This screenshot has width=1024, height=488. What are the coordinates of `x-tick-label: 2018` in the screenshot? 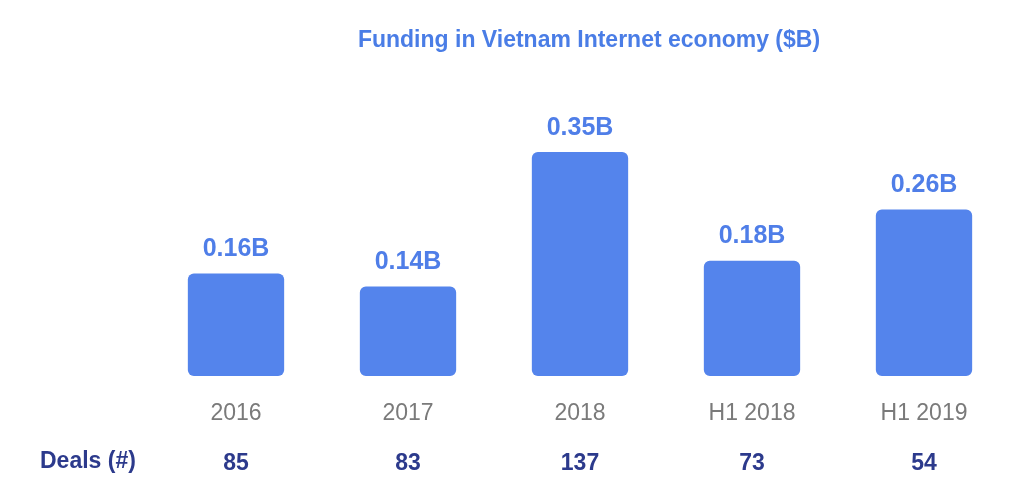 It's located at (580, 411).